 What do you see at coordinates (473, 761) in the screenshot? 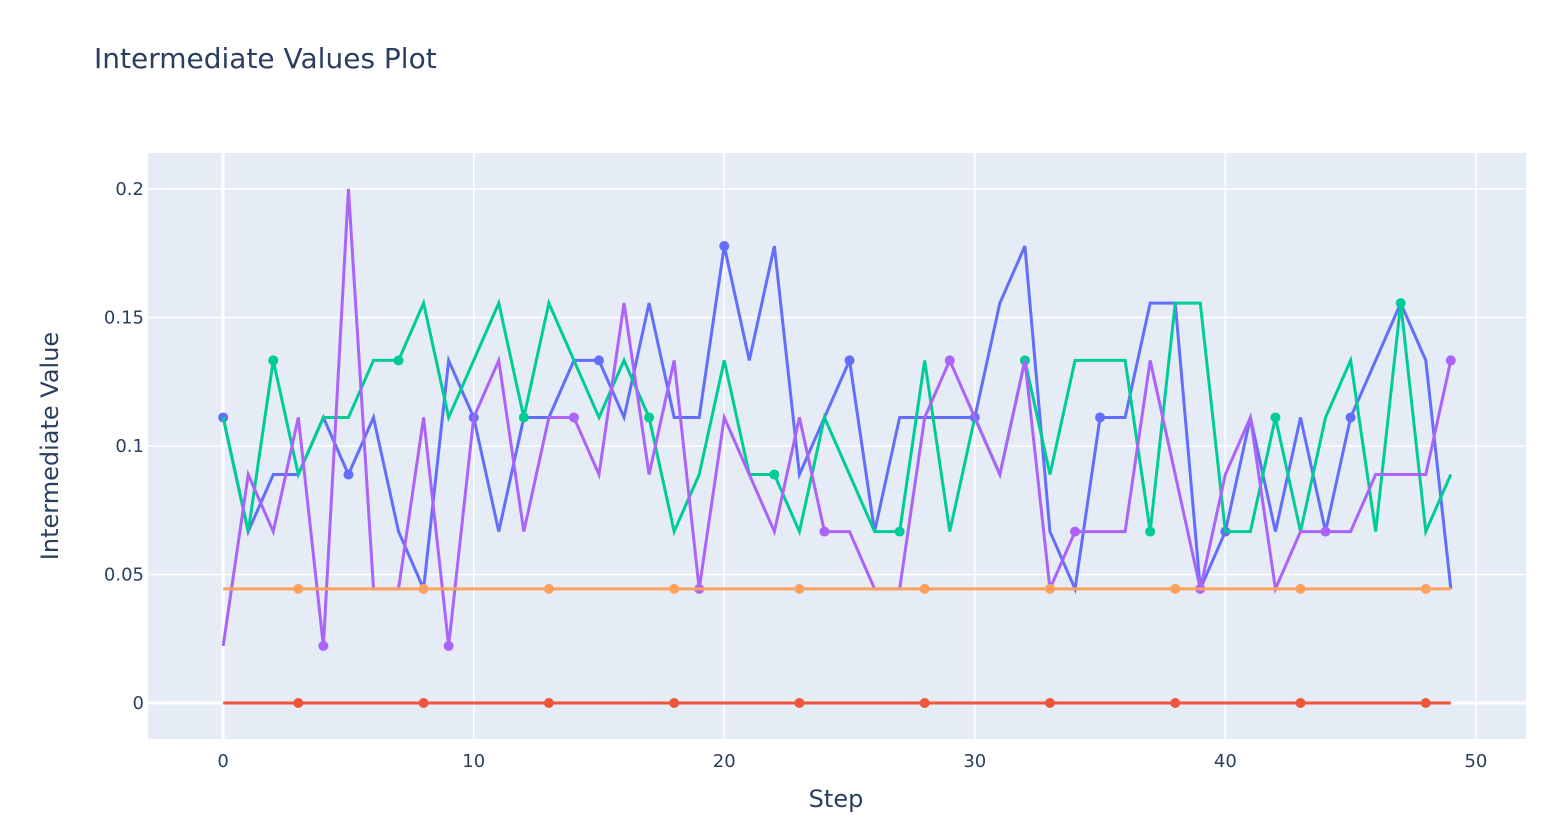
I see `x-tick-label: 10` at bounding box center [473, 761].